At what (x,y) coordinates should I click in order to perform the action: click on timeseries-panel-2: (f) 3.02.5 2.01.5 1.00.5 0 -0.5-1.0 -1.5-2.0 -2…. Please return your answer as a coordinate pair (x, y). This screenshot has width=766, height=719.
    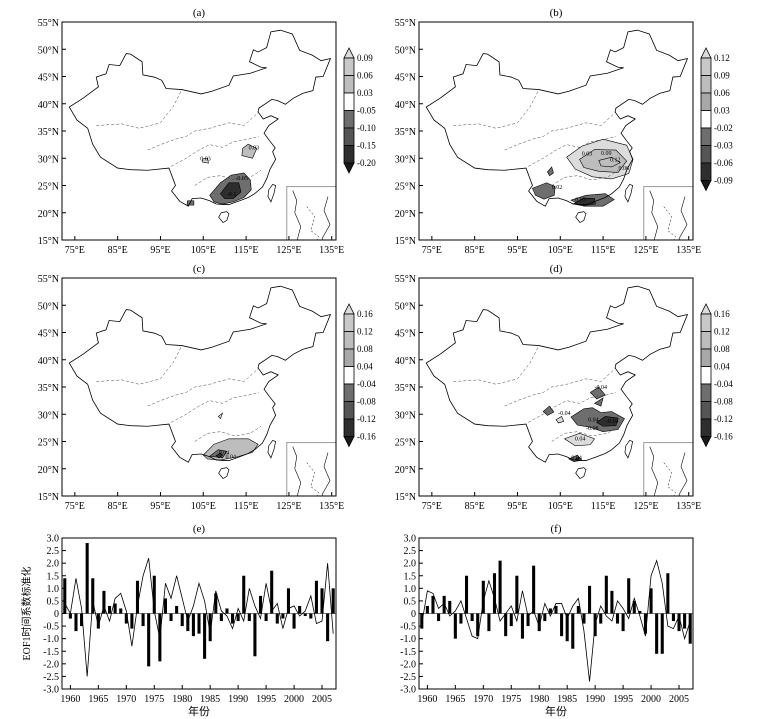
    Looking at the image, I should click on (547, 620).